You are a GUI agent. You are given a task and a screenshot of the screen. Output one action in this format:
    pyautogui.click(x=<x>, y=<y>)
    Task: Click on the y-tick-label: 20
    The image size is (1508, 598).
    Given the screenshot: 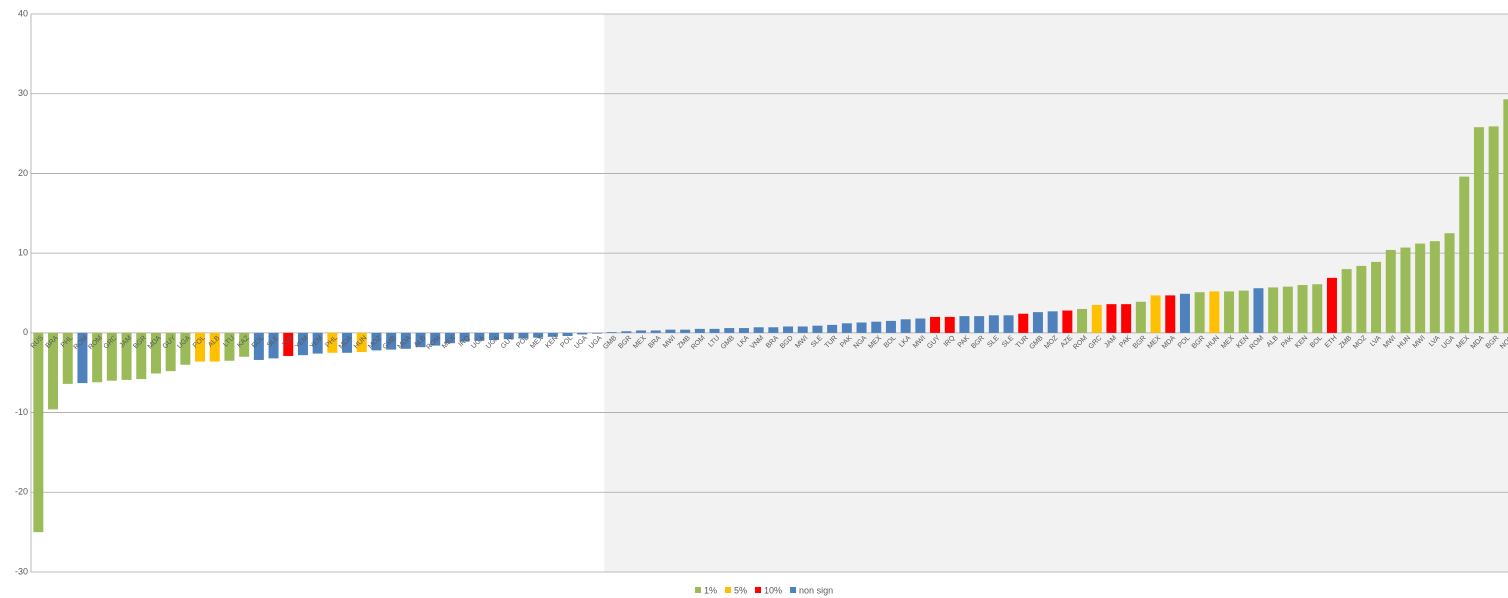 What is the action you would take?
    pyautogui.click(x=23, y=173)
    